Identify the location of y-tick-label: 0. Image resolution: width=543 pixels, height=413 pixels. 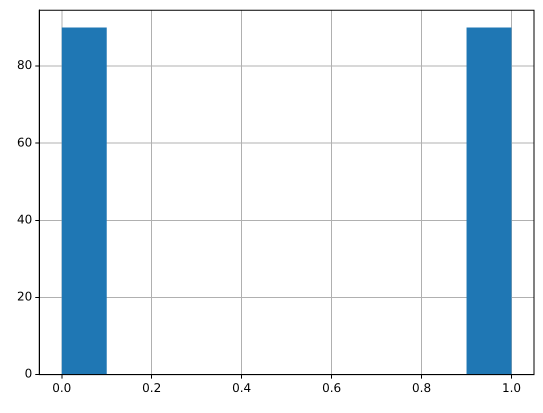
(28, 373).